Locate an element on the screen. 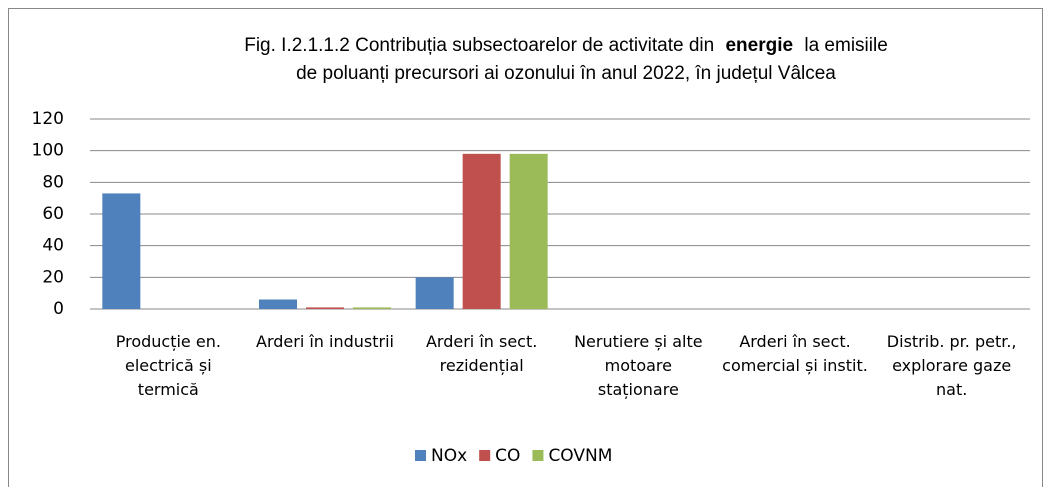 The image size is (1052, 487). title-part: la emisiile is located at coordinates (845, 45).